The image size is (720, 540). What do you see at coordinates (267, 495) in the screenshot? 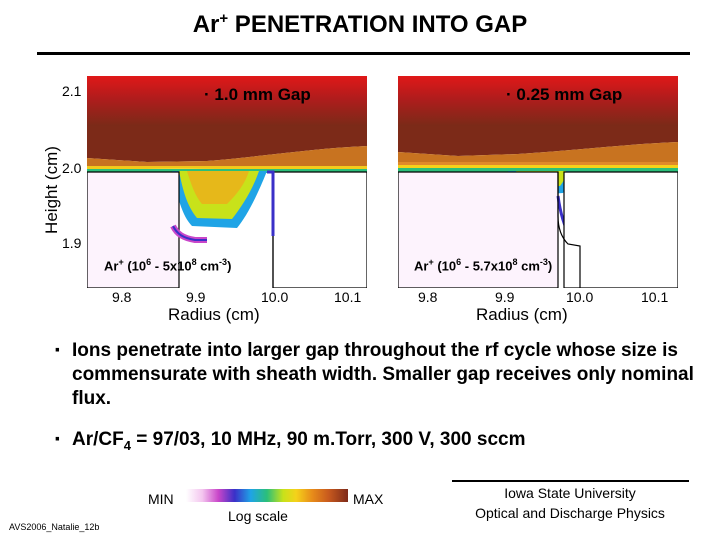
I see `colorbar` at bounding box center [267, 495].